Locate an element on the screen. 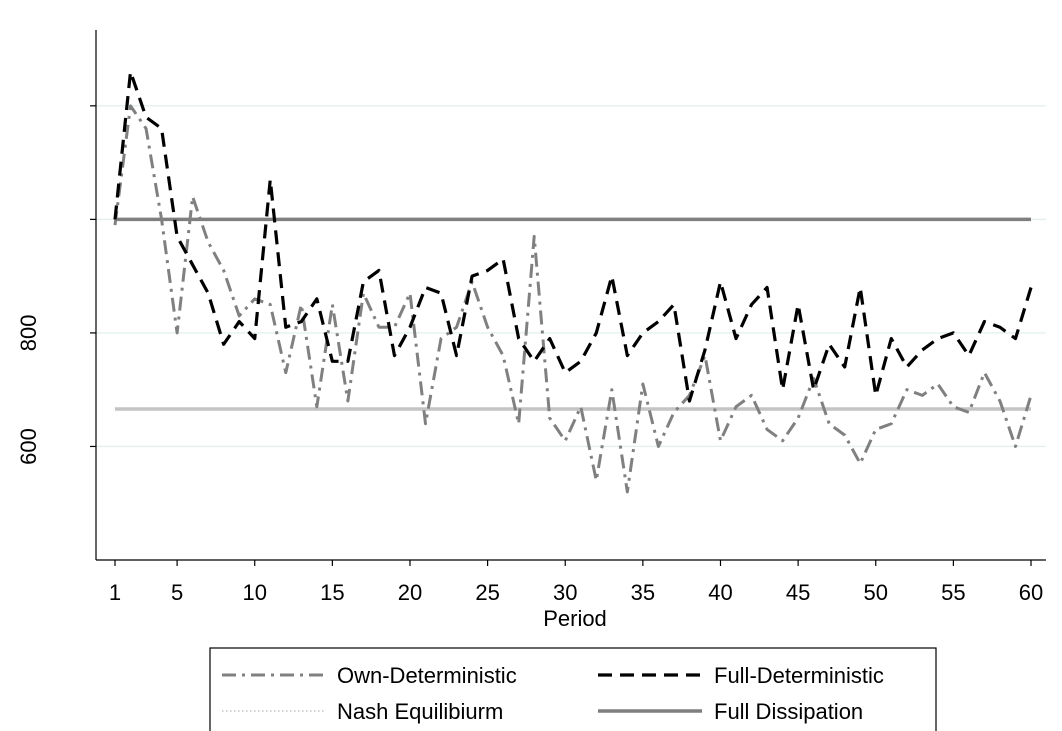  legend-label-full-dissipation: Full Dissipation is located at coordinates (788, 711).